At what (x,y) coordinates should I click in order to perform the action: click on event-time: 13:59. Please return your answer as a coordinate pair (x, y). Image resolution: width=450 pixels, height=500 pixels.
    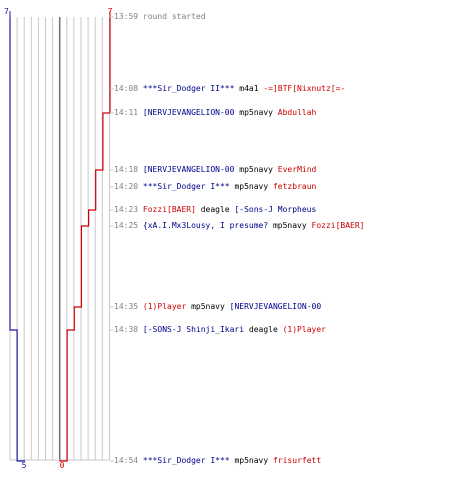
    Looking at the image, I should click on (126, 16).